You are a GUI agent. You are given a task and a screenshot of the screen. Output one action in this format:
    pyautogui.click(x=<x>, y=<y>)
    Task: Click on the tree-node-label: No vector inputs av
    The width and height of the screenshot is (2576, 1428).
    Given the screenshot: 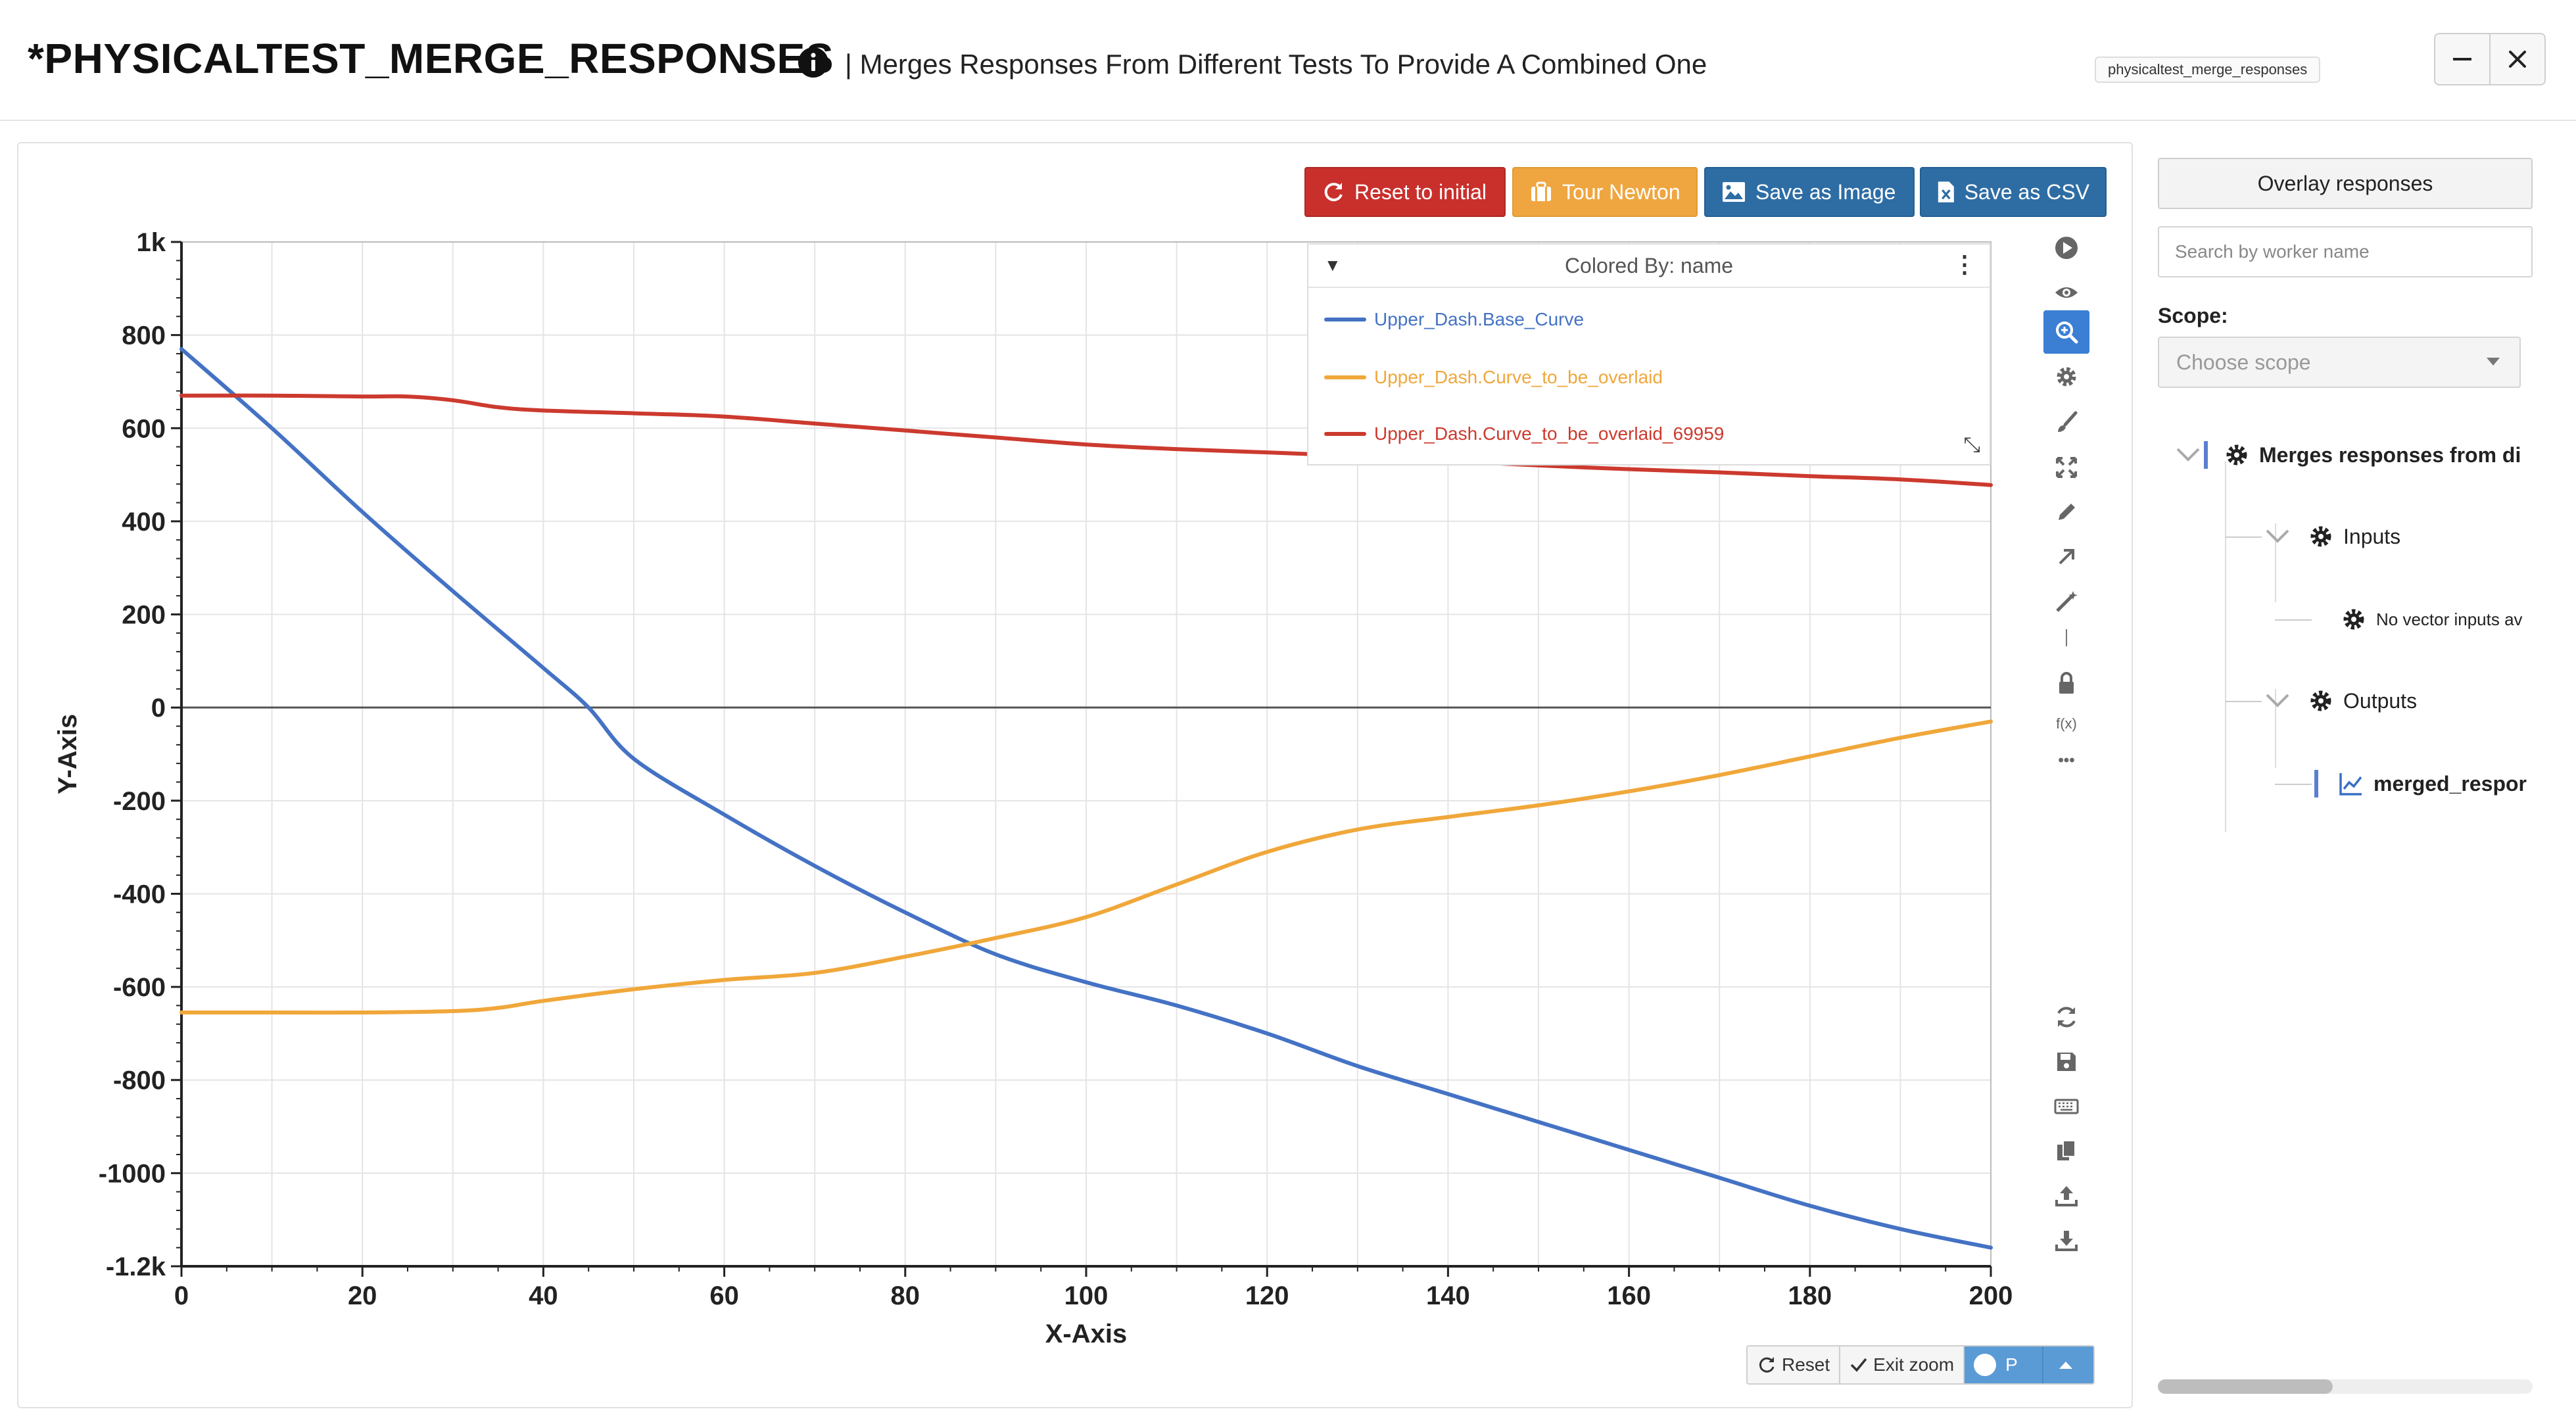 What is the action you would take?
    pyautogui.click(x=2450, y=619)
    